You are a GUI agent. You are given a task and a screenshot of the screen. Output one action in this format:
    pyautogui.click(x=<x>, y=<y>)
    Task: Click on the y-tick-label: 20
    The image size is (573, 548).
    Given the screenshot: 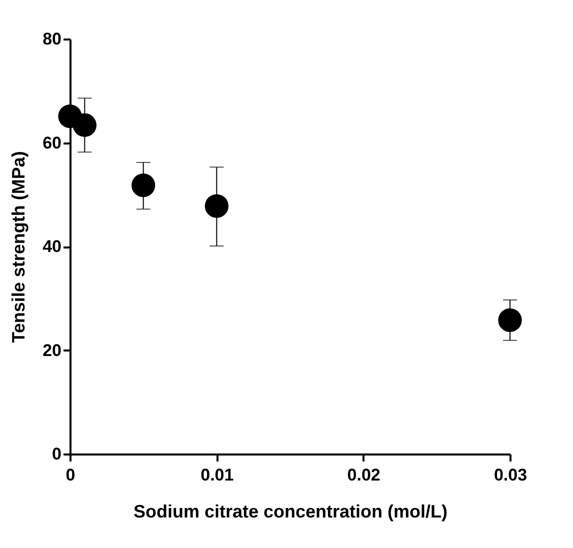 What is the action you would take?
    pyautogui.click(x=52, y=350)
    